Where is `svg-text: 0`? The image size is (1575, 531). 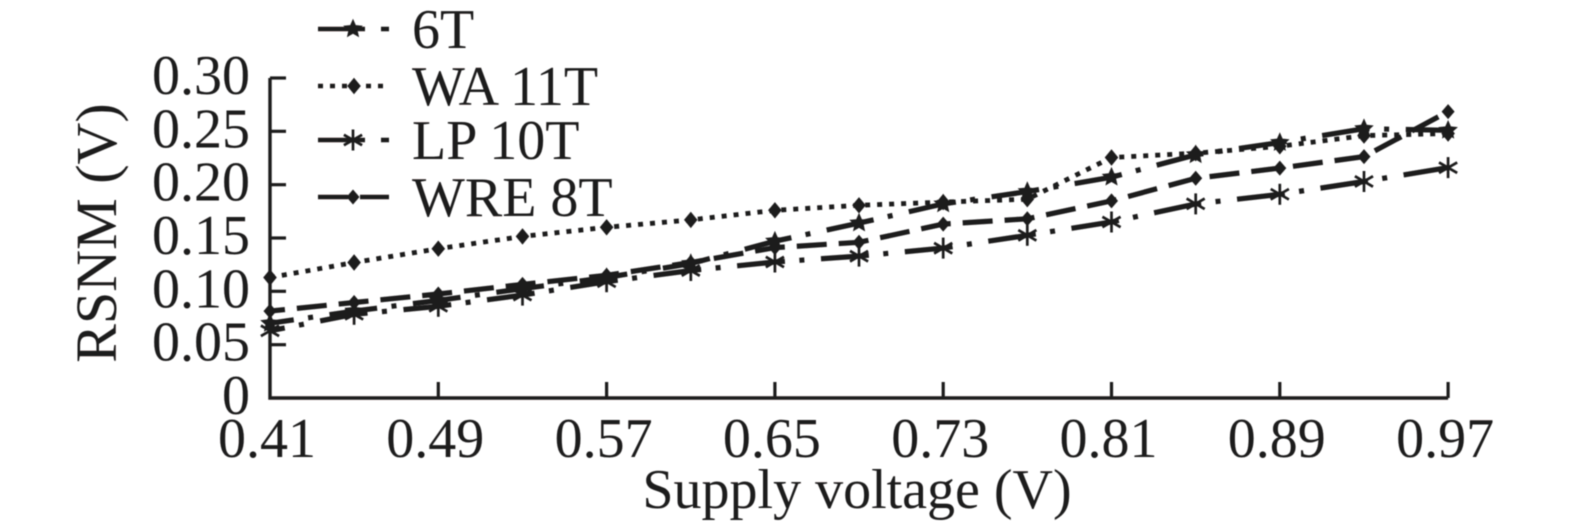 svg-text: 0 is located at coordinates (236, 396).